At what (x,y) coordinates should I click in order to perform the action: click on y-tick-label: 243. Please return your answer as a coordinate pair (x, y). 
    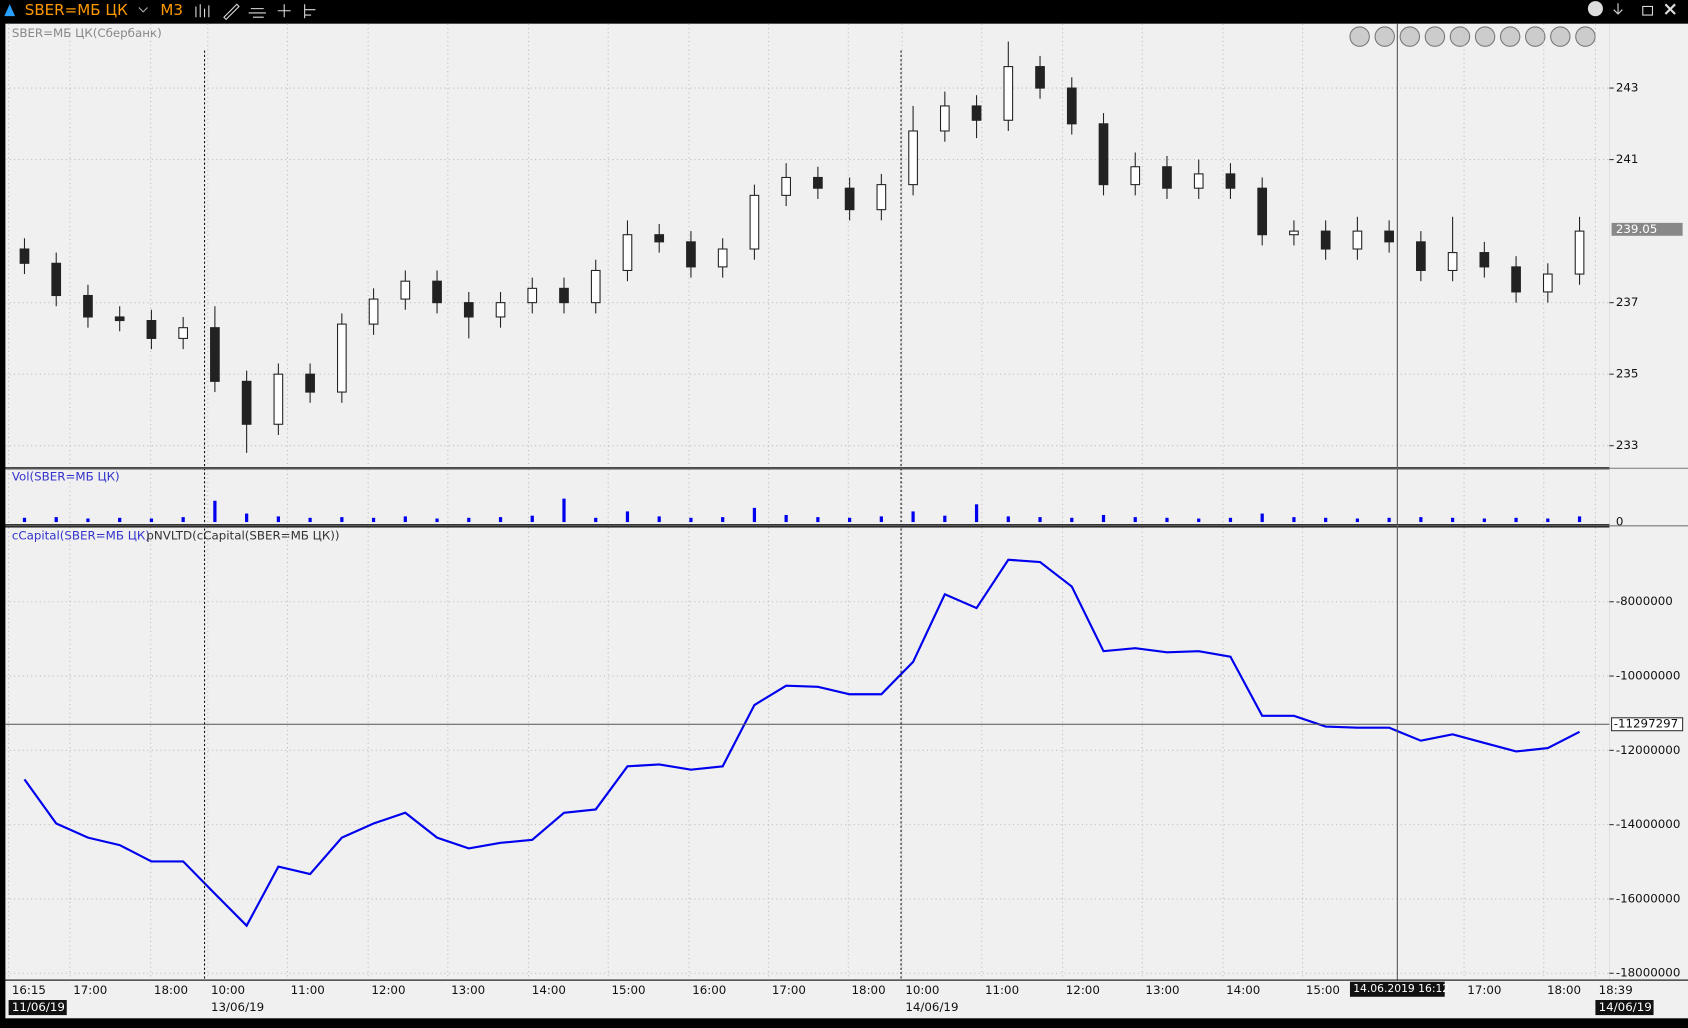
    Looking at the image, I should click on (1627, 88).